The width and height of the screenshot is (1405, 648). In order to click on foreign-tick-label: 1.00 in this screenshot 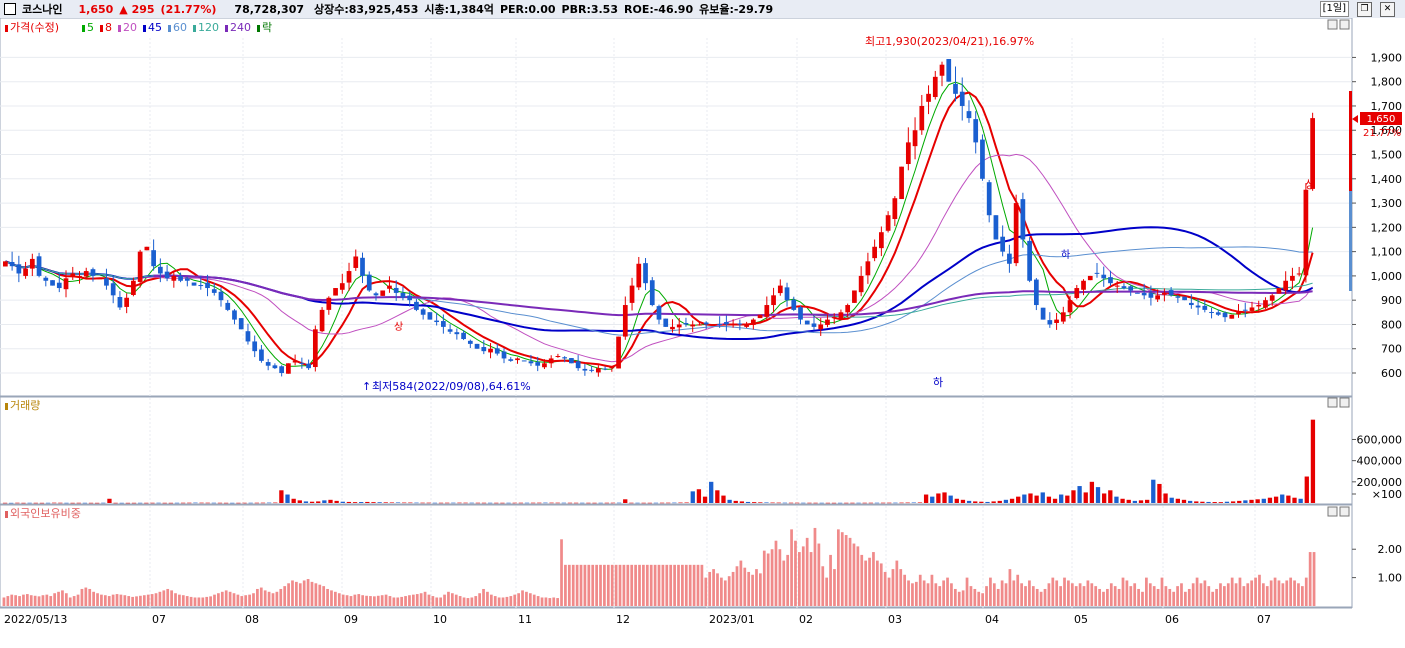, I will do `click(1390, 578)`.